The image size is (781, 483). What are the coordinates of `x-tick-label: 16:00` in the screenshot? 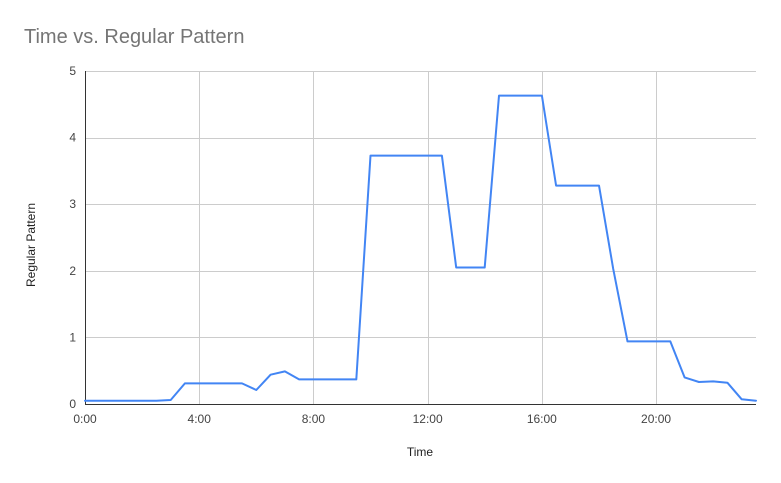 It's located at (542, 419).